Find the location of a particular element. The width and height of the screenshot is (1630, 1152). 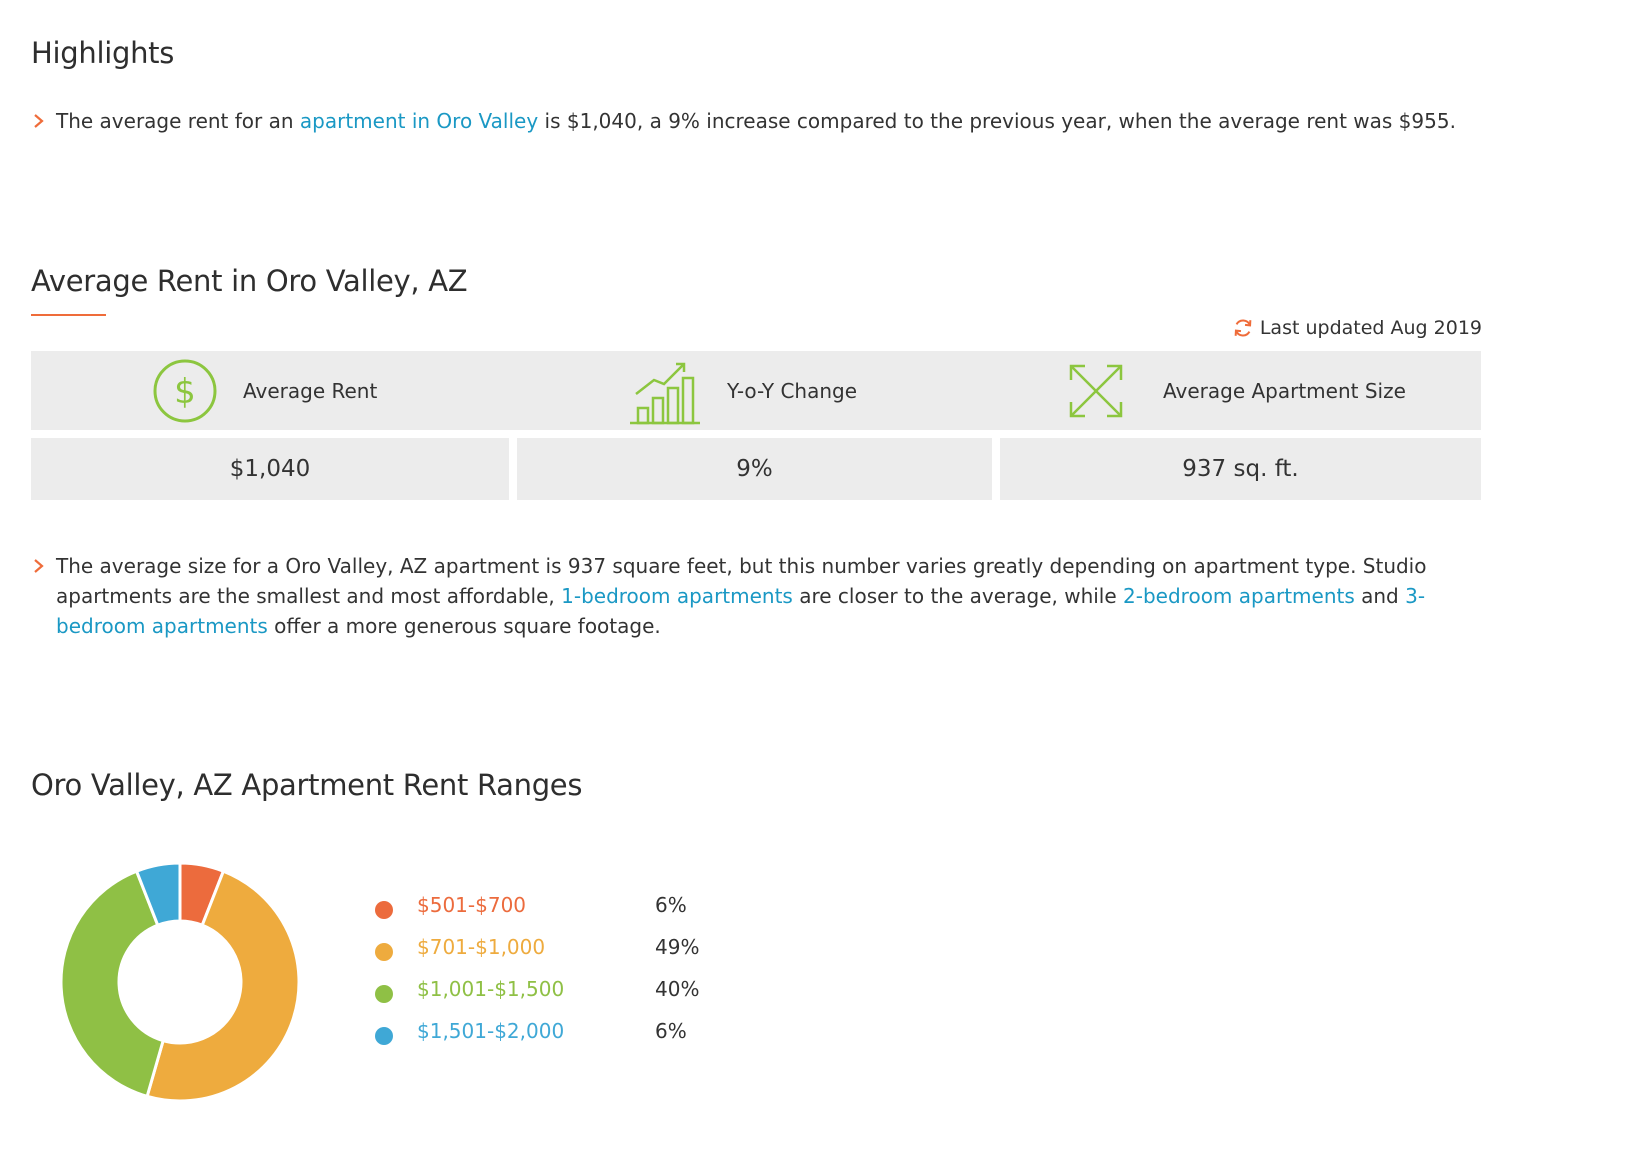

rent-ranges-donut-chart is located at coordinates (180, 982).